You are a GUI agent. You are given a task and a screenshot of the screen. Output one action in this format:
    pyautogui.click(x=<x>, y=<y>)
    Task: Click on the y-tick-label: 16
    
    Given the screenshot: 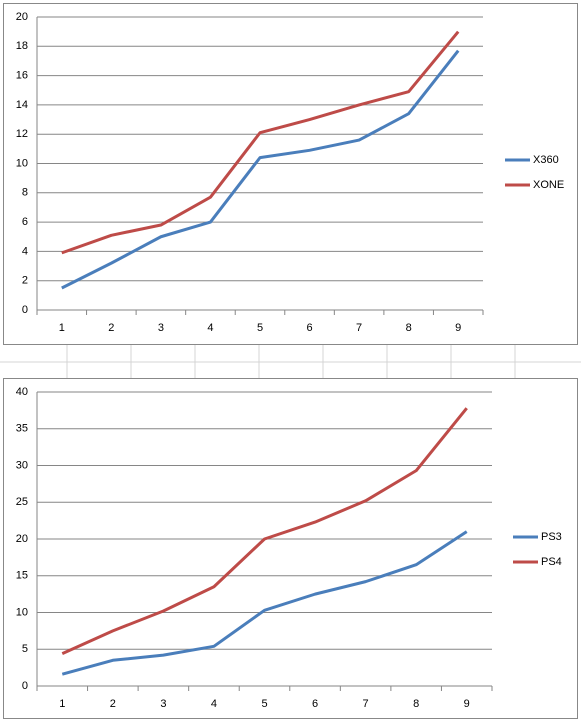 What is the action you would take?
    pyautogui.click(x=22, y=76)
    